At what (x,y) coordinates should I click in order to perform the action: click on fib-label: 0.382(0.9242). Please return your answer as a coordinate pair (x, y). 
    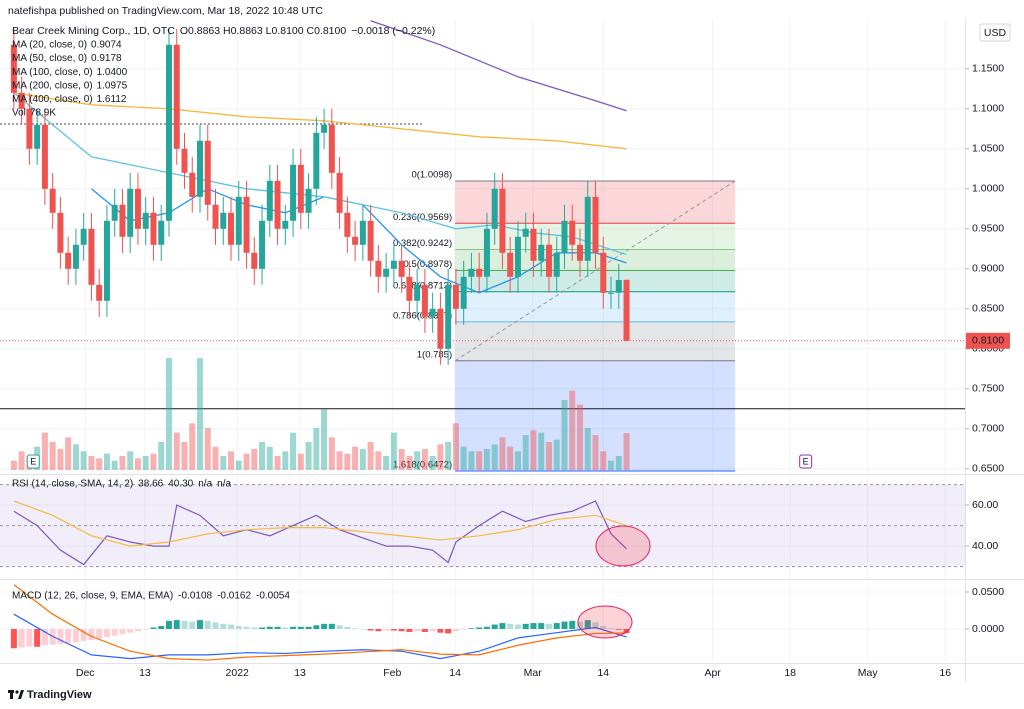
    Looking at the image, I should click on (422, 243).